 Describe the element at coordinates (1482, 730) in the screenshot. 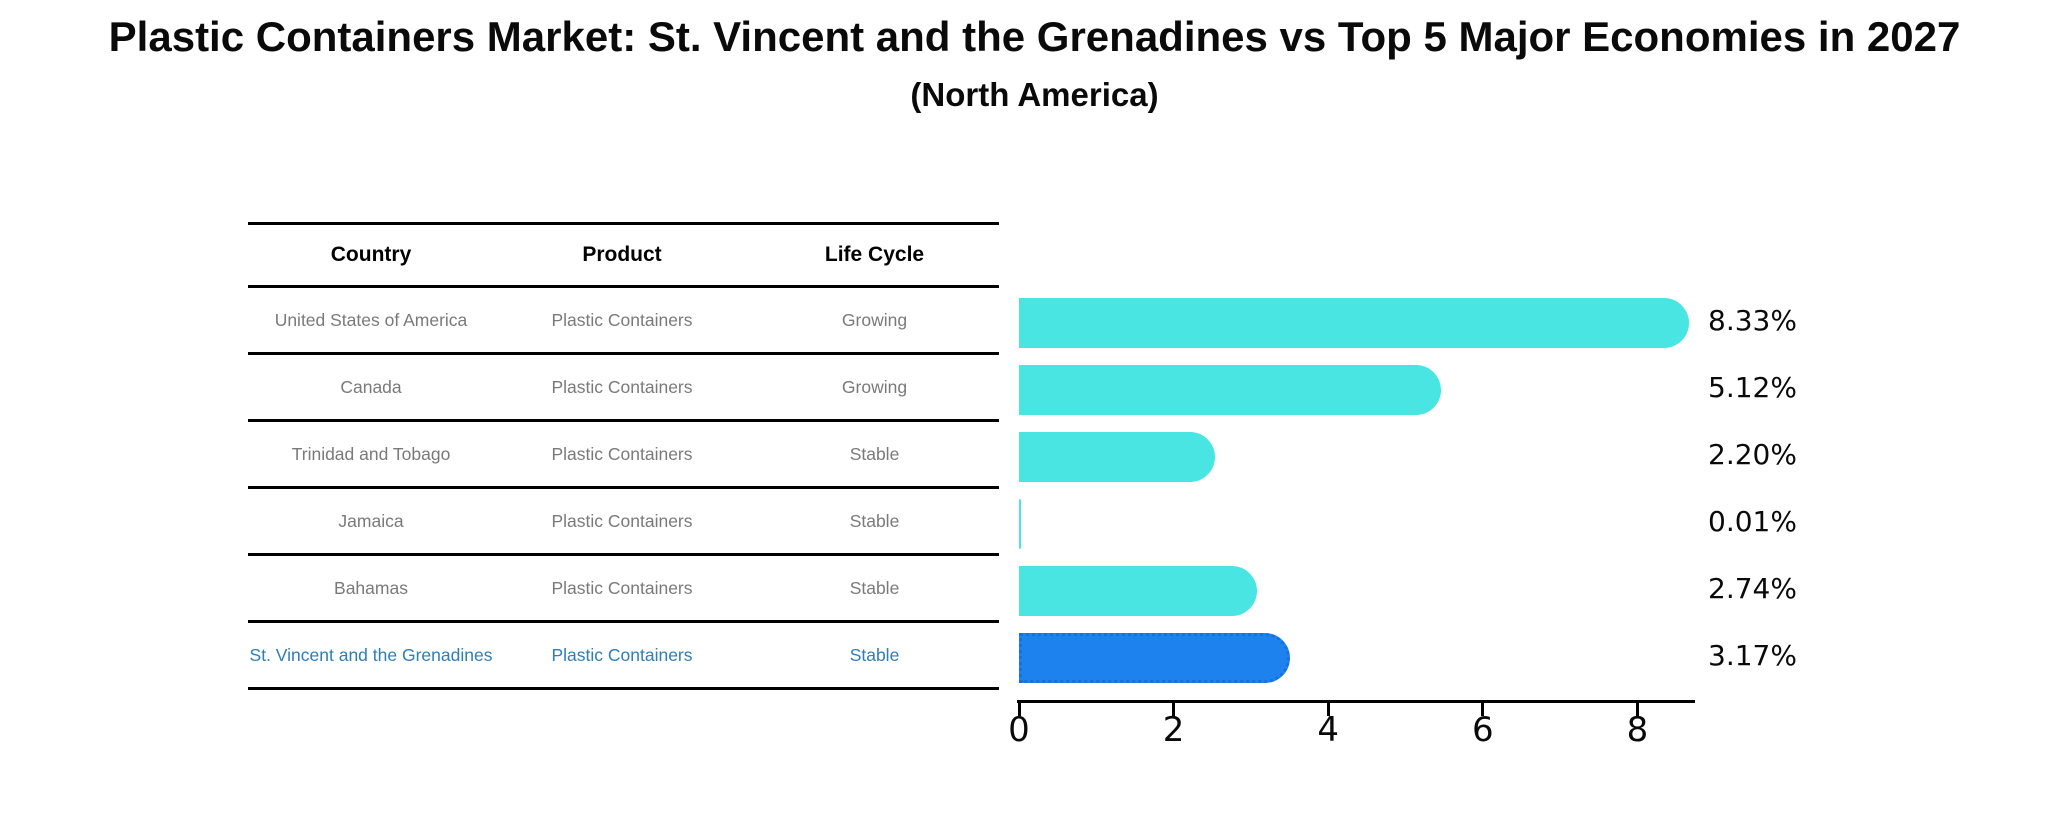

I see `axis-tick-label: 6` at that location.